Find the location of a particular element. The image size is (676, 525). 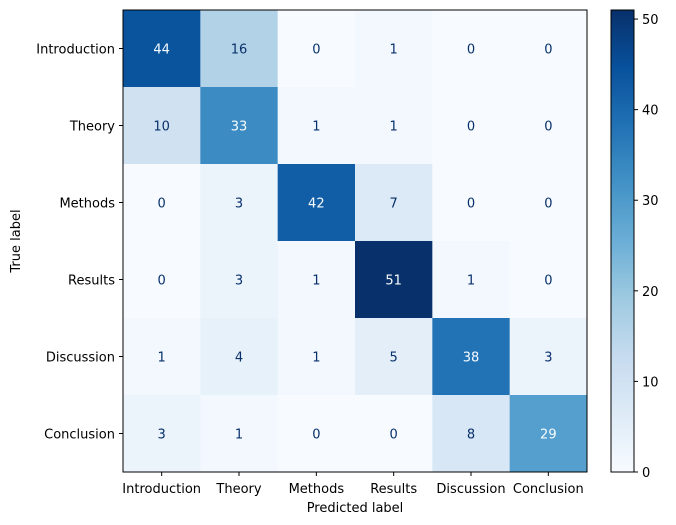

cell-value-label: 16 is located at coordinates (239, 50).